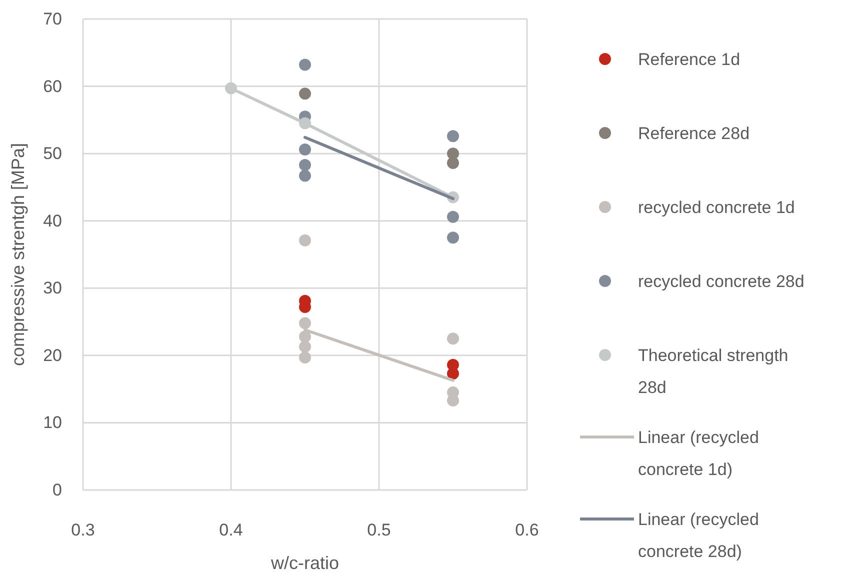  I want to click on y-tick-label: 70, so click(52, 19).